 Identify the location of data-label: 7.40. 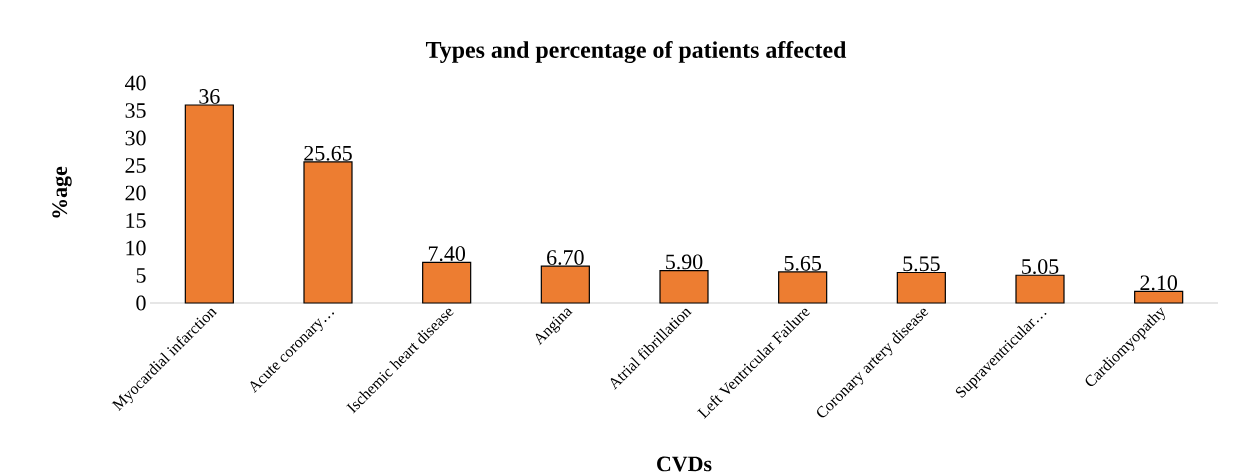
(447, 254).